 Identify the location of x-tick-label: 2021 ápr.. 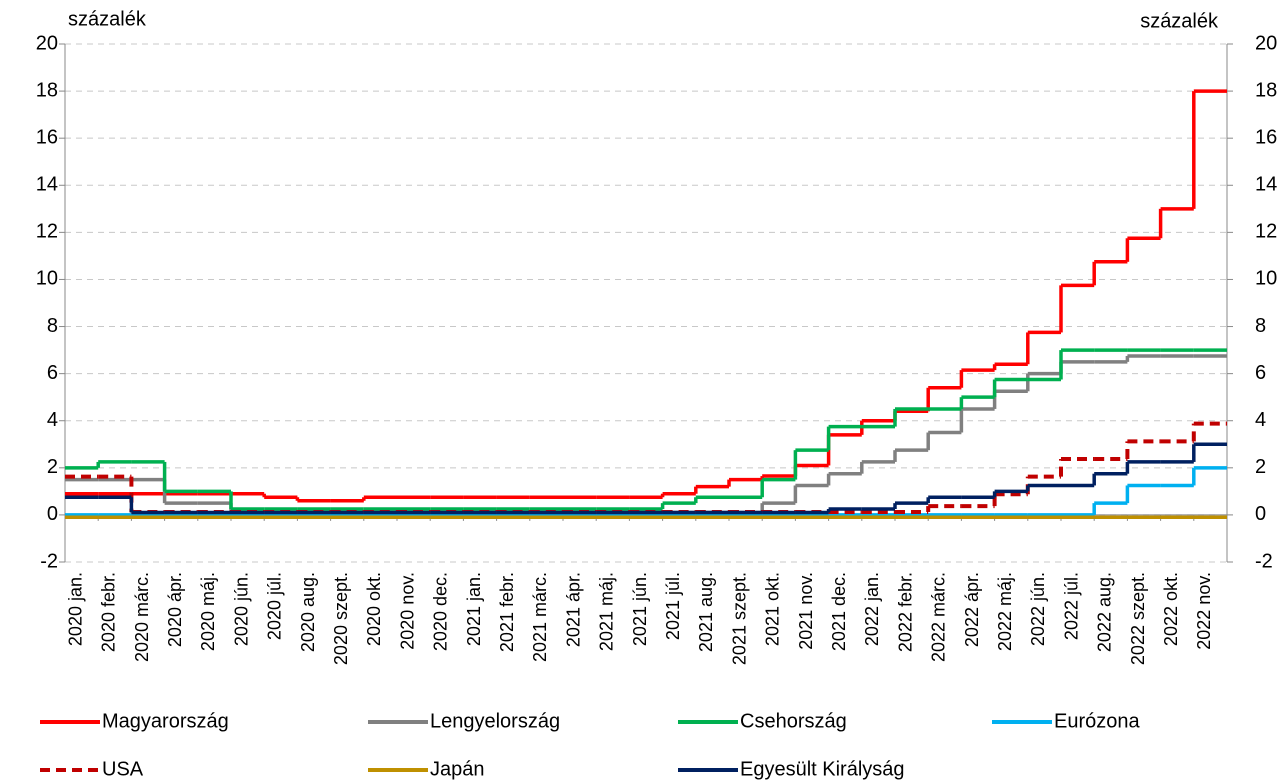
(573, 609).